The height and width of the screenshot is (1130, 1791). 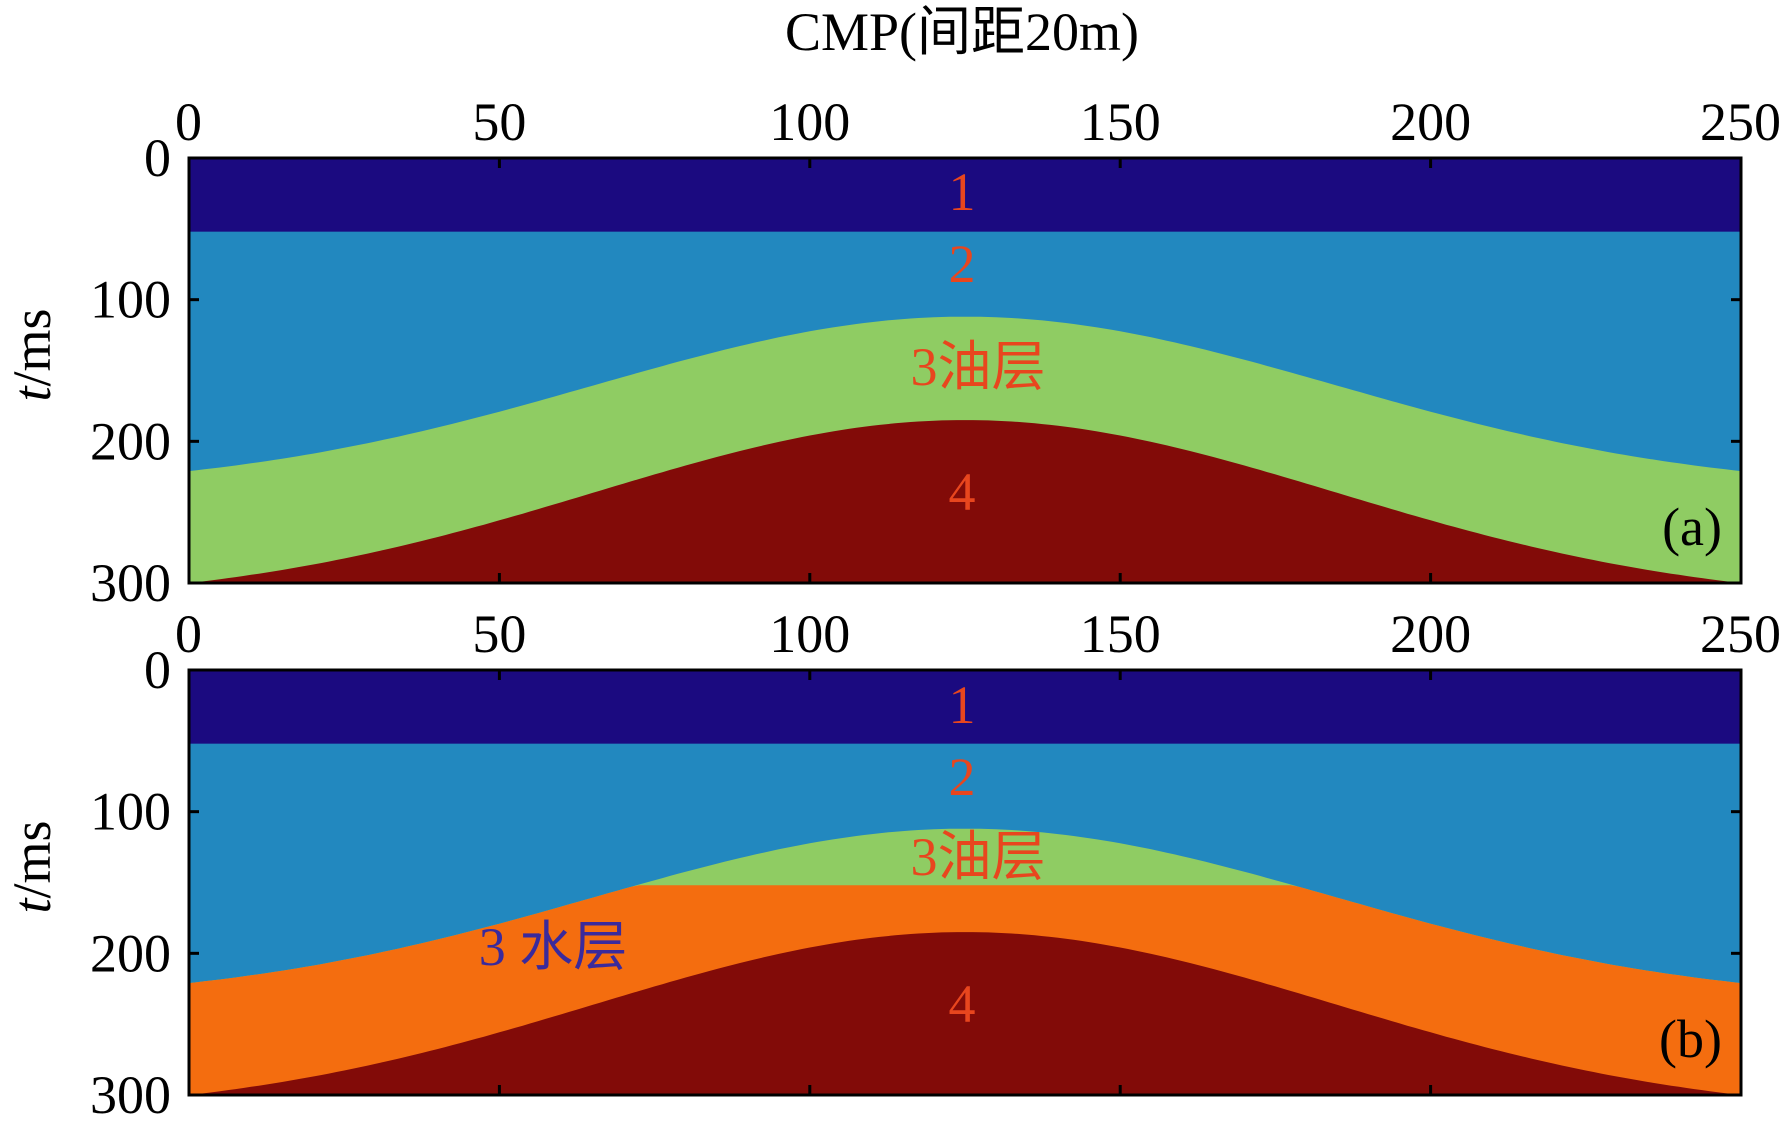 I want to click on y-axis-title-a: t/ms, so click(x=32, y=354).